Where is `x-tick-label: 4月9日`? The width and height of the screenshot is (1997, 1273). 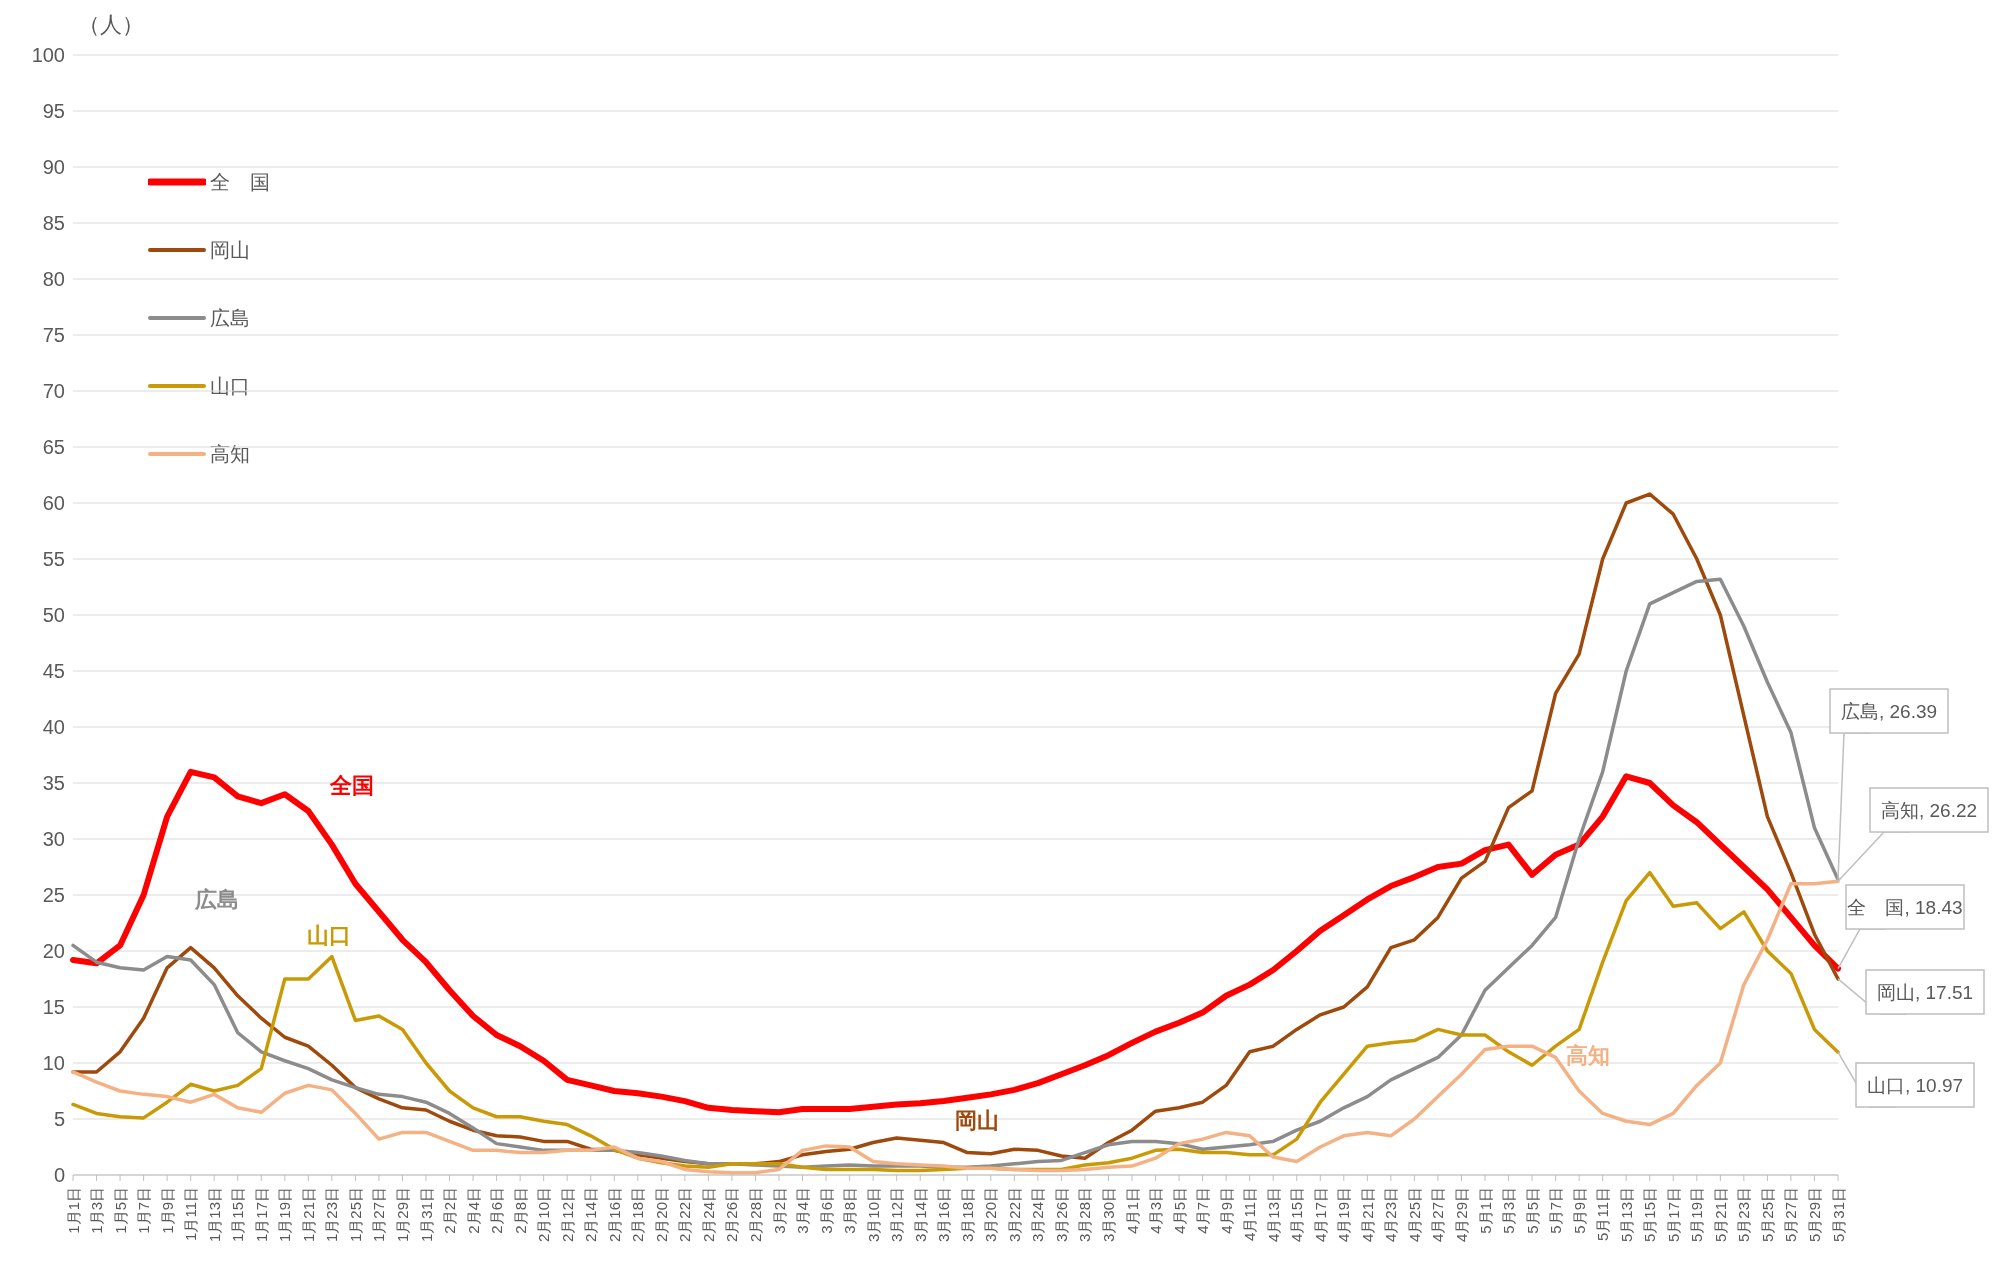
x-tick-label: 4月9日 is located at coordinates (1226, 1210).